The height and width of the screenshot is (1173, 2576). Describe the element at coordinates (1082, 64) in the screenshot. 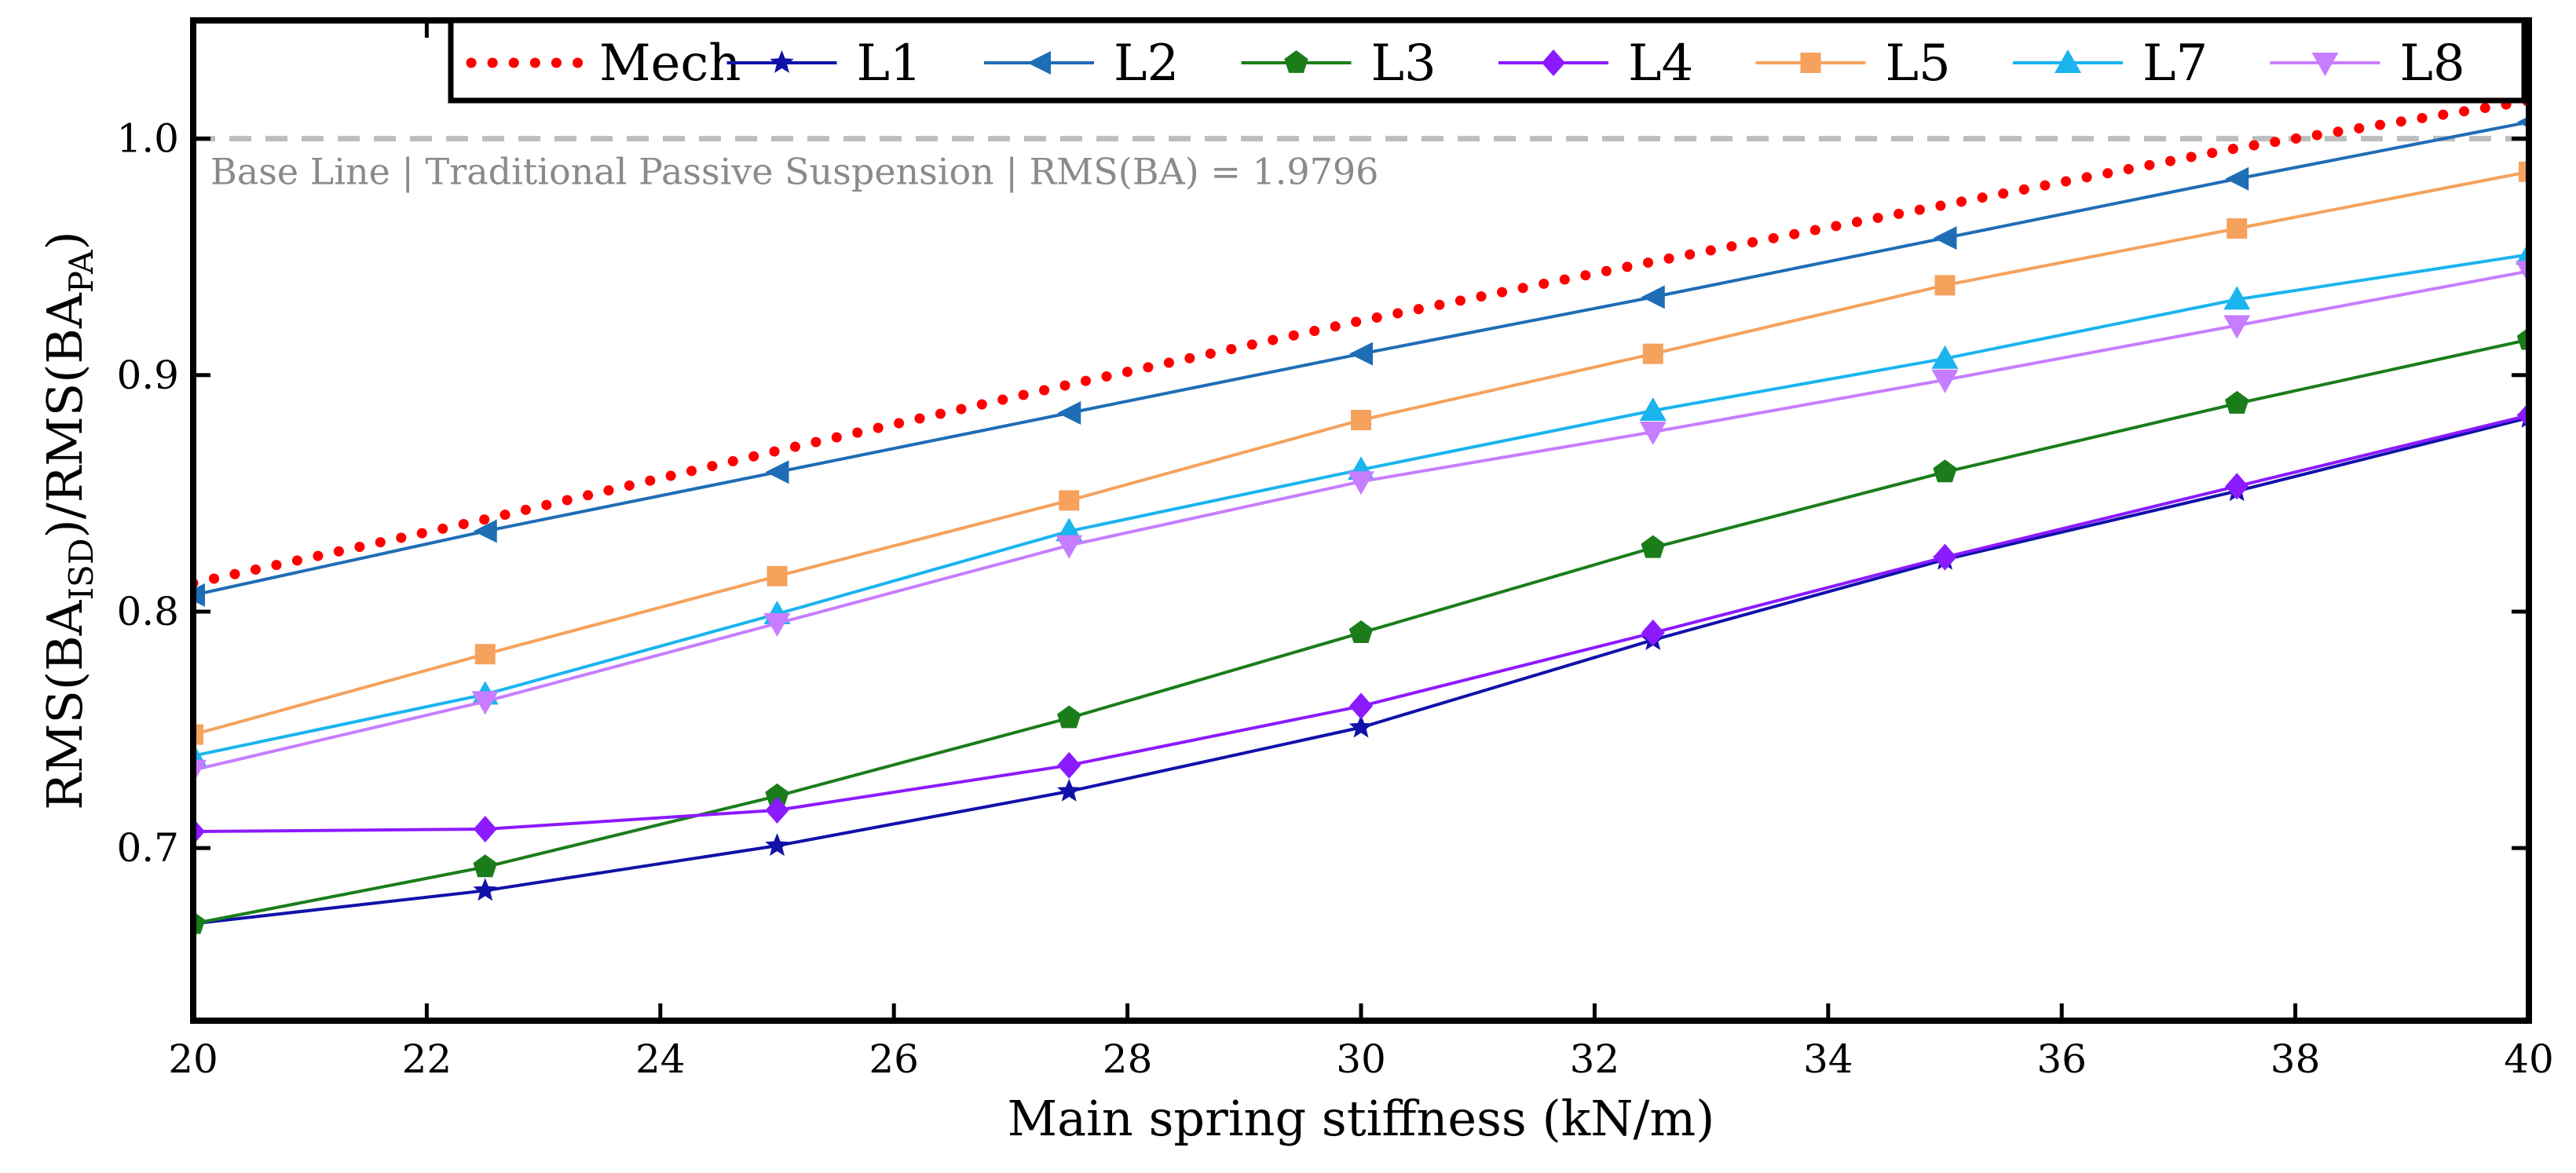

I see `legend-entry-l2: L2` at that location.